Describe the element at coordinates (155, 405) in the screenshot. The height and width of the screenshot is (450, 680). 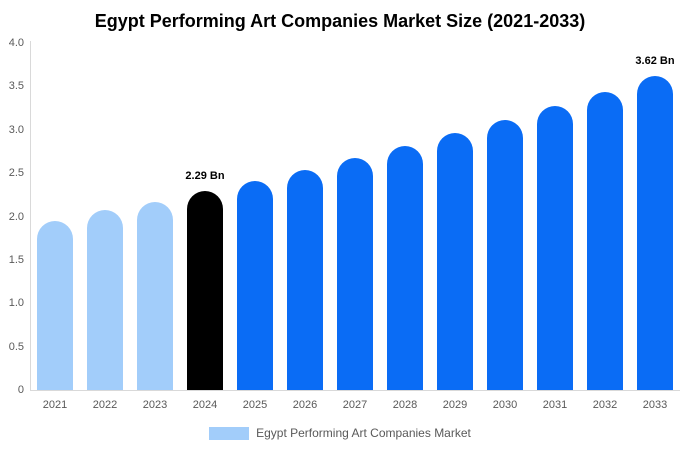
I see `x-tick-label: 2023` at that location.